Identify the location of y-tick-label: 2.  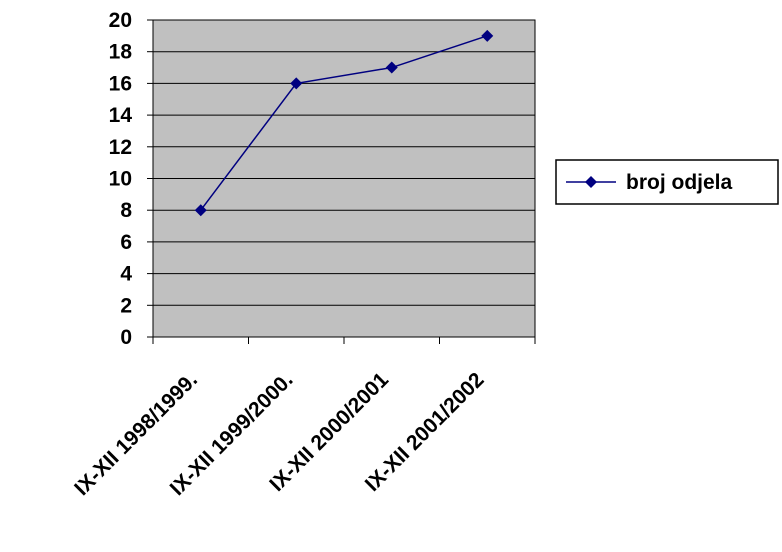
(126, 305).